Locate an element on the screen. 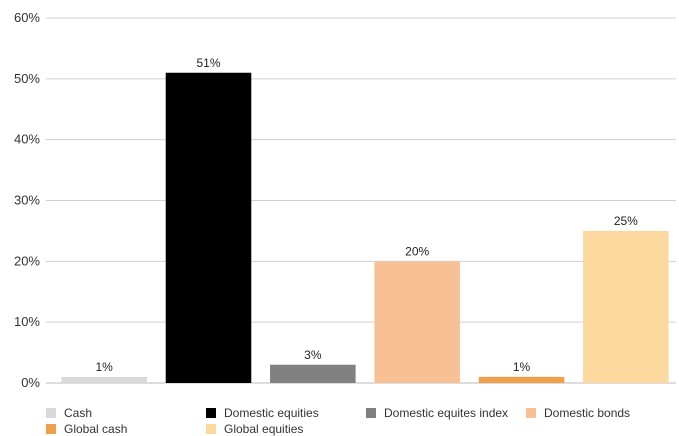  legend-item: Domestic equites index is located at coordinates (437, 413).